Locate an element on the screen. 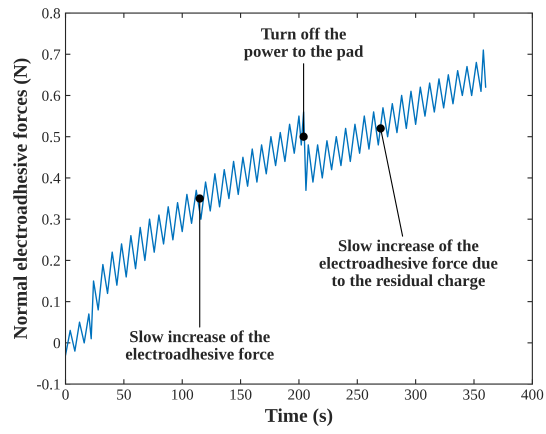  x-tick-label: 400 is located at coordinates (532, 394).